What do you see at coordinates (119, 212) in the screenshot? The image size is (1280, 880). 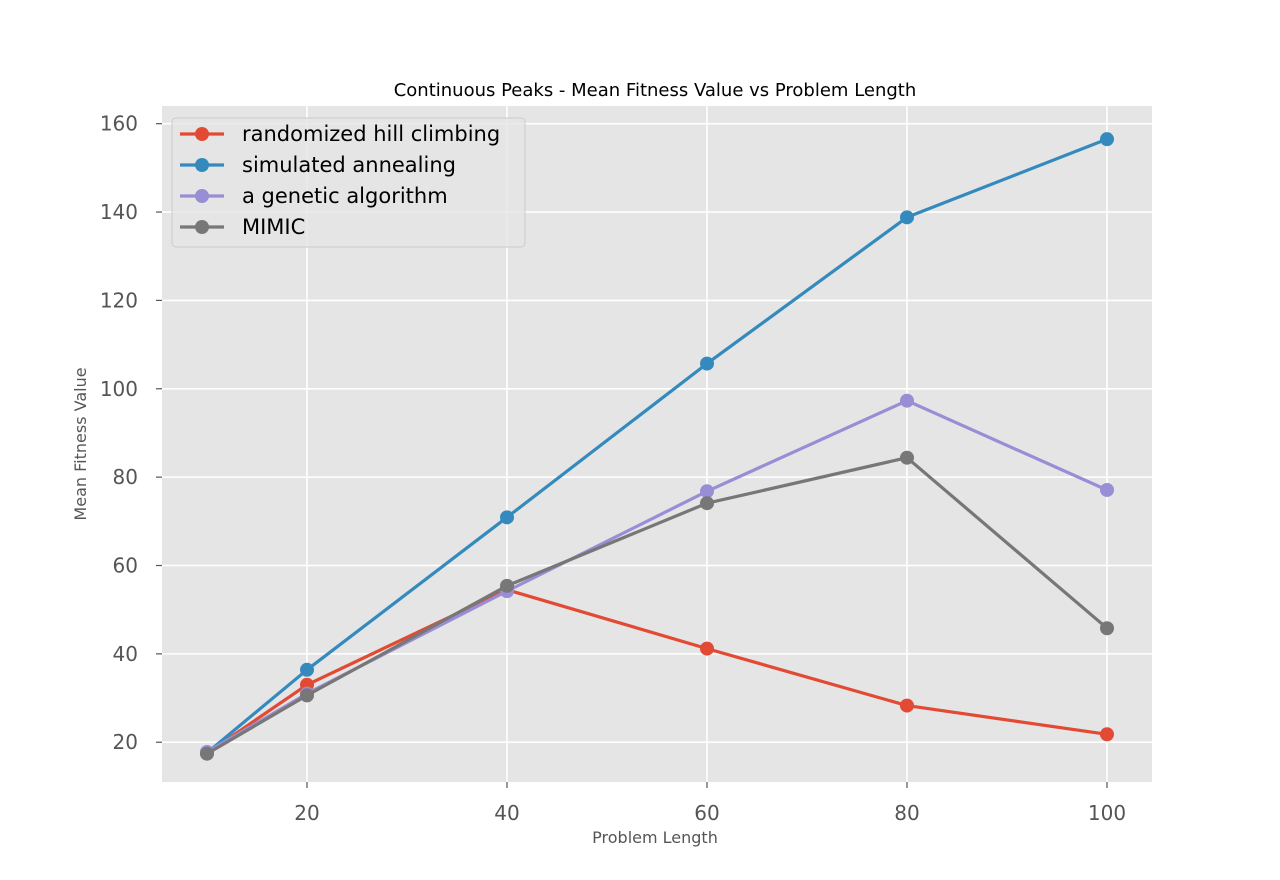 I see `y-tick-label: 140` at bounding box center [119, 212].